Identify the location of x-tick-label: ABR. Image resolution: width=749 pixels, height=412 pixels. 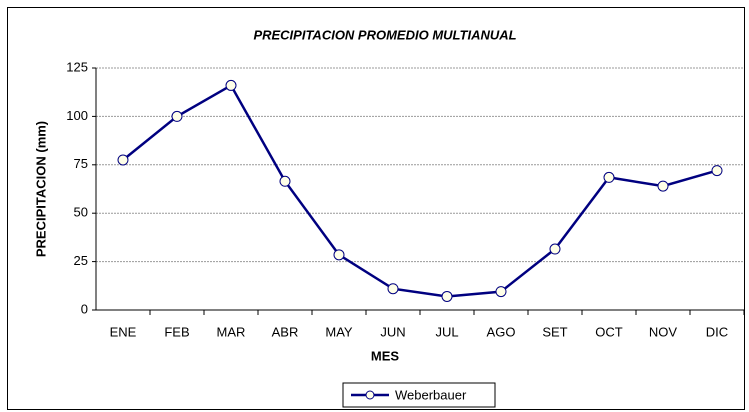
(285, 331).